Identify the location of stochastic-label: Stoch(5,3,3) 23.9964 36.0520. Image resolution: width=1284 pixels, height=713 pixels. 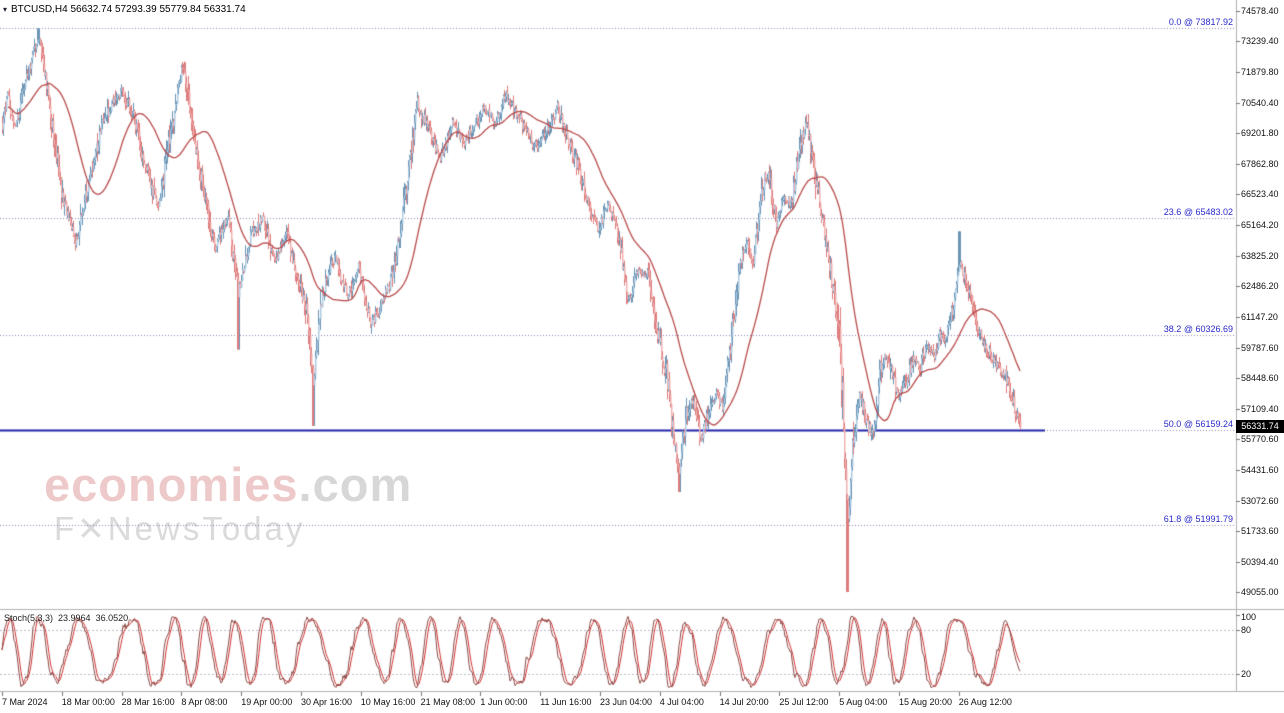
(68, 618).